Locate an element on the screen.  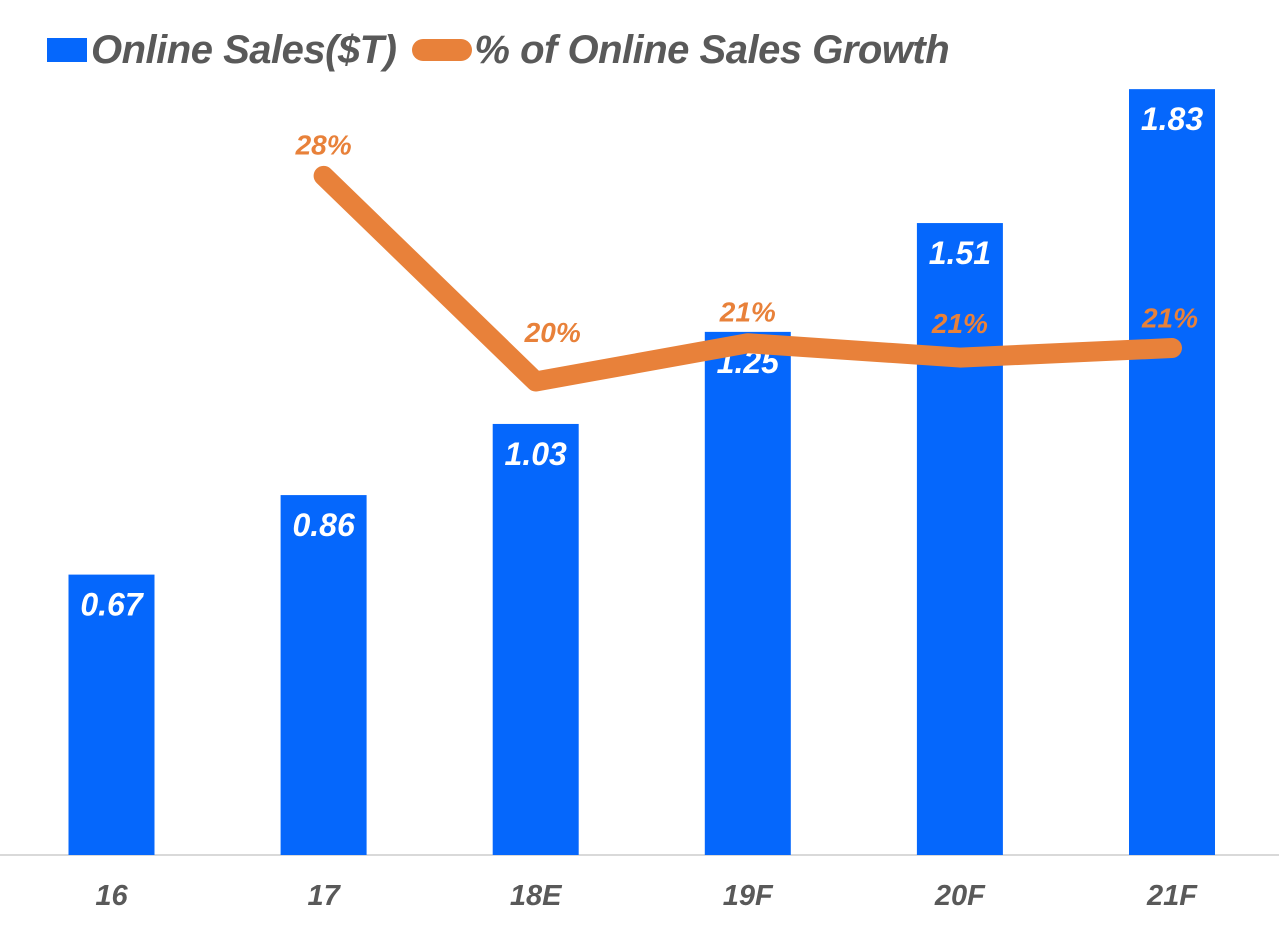
x-tick-19f: 19F is located at coordinates (747, 896).